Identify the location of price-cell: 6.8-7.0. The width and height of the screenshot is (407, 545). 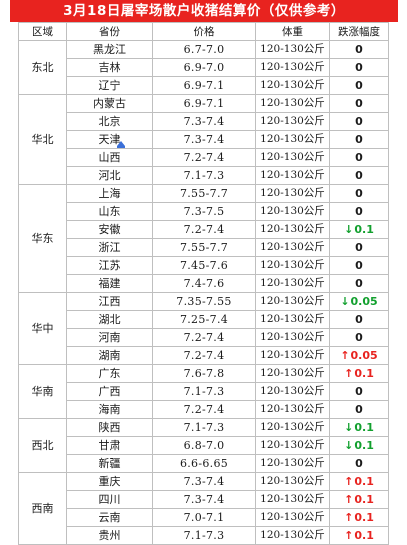
(204, 445).